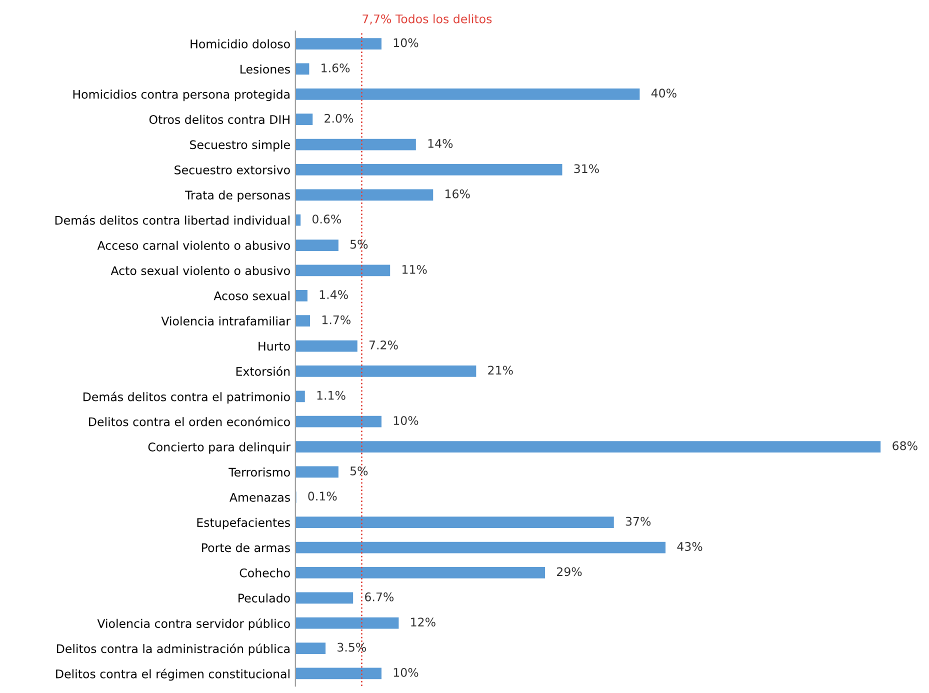  Describe the element at coordinates (252, 295) in the screenshot. I see `y-tick-label: Acoso sexual` at that location.